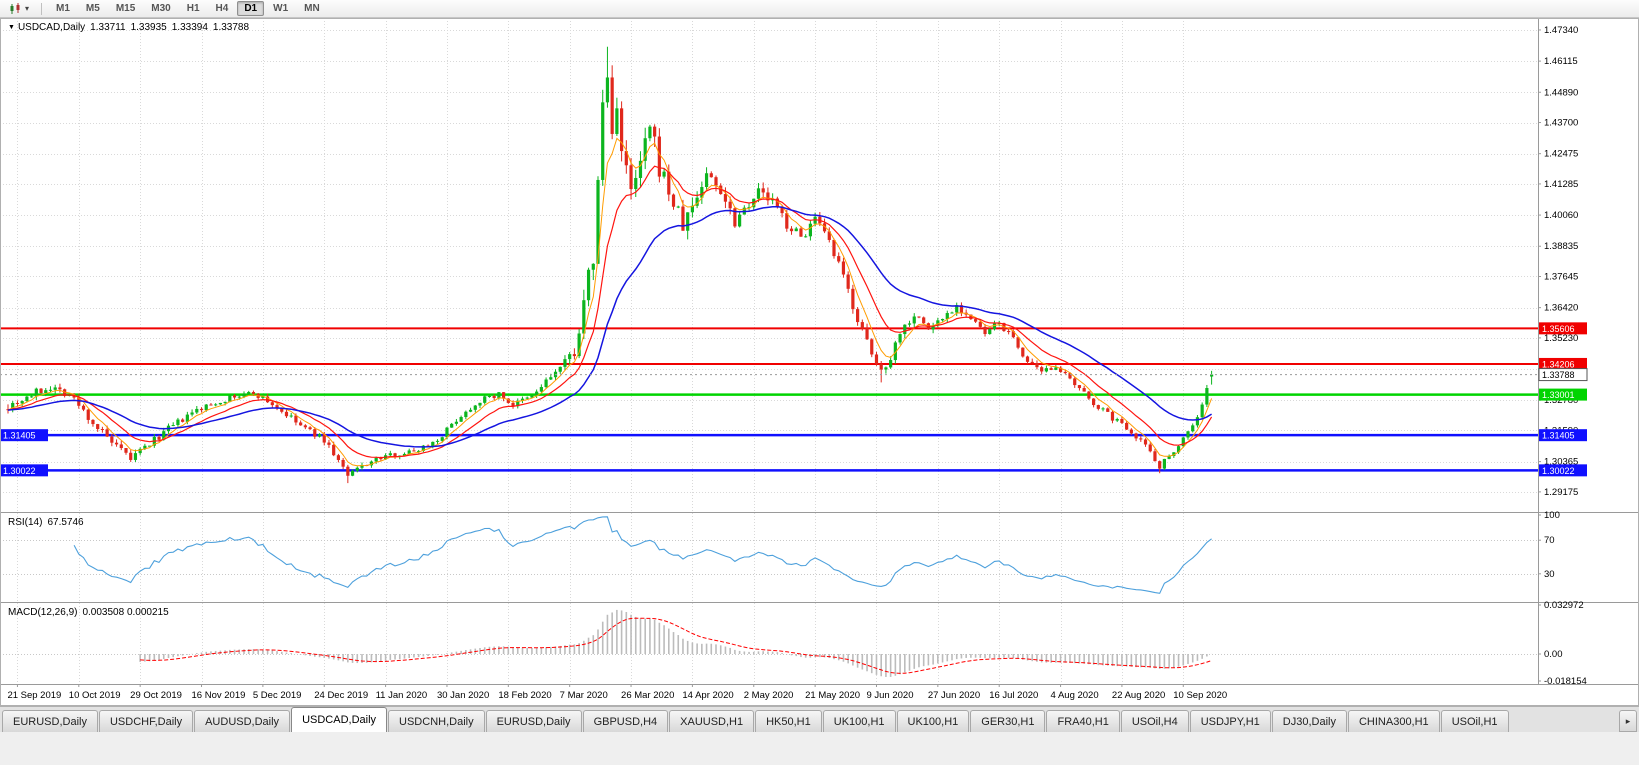 Image resolution: width=1639 pixels, height=765 pixels. What do you see at coordinates (788, 721) in the screenshot?
I see `chart-tab-hk50-h1: HK50,H1` at bounding box center [788, 721].